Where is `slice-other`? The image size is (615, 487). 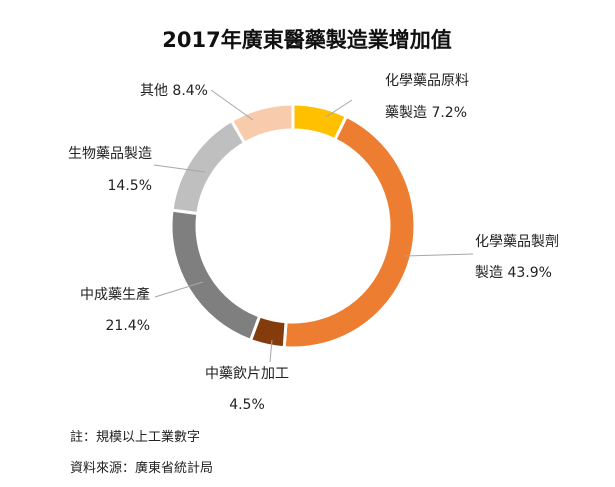 slice-other is located at coordinates (262, 124).